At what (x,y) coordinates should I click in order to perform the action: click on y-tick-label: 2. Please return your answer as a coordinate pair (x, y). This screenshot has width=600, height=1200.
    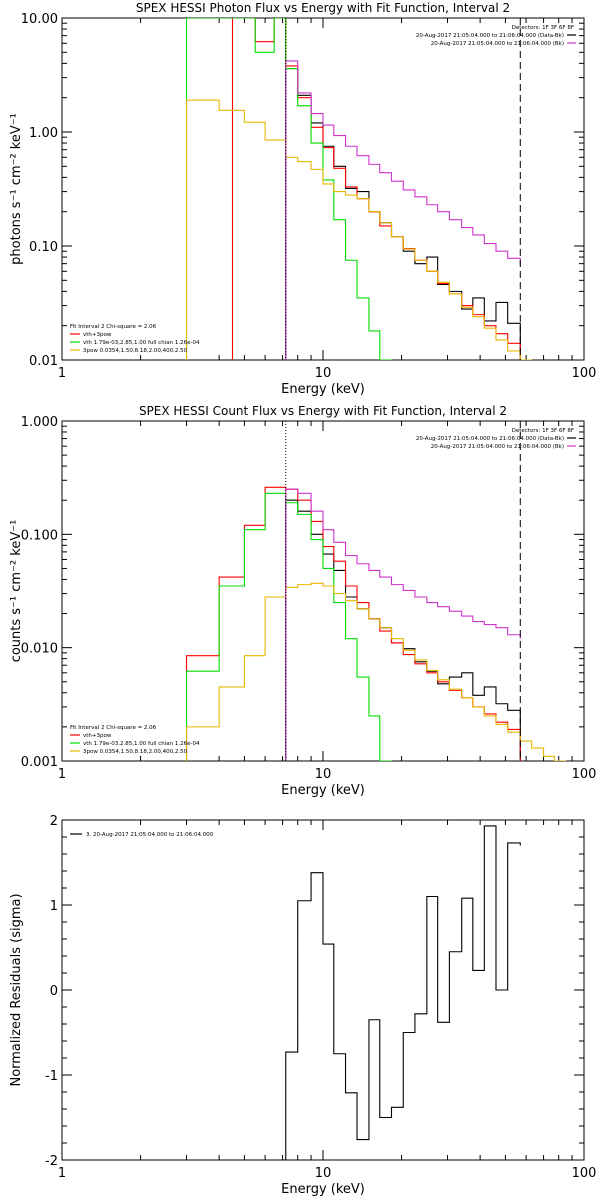
    Looking at the image, I should click on (54, 821).